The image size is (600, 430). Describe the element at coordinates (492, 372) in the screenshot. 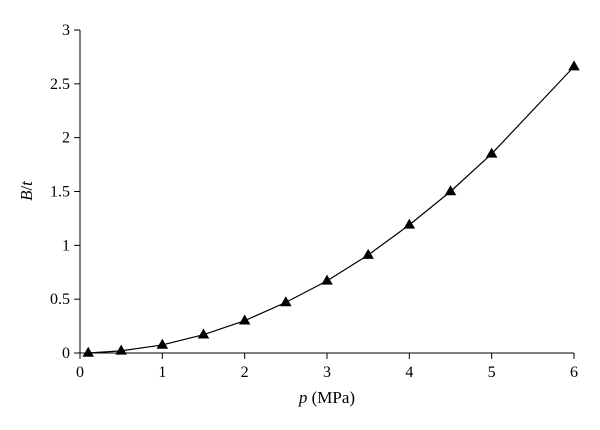

I see `x-tick-label: 5` at that location.